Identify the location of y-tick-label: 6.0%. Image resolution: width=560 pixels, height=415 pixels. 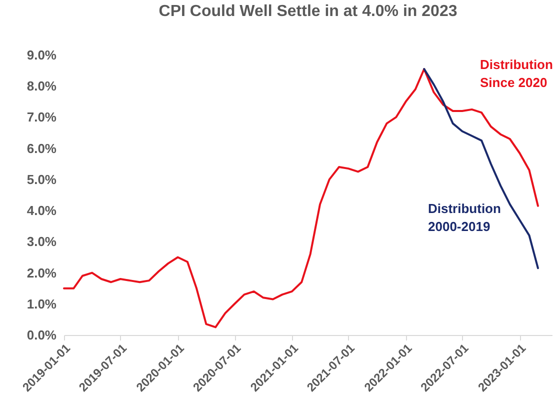
(41, 148).